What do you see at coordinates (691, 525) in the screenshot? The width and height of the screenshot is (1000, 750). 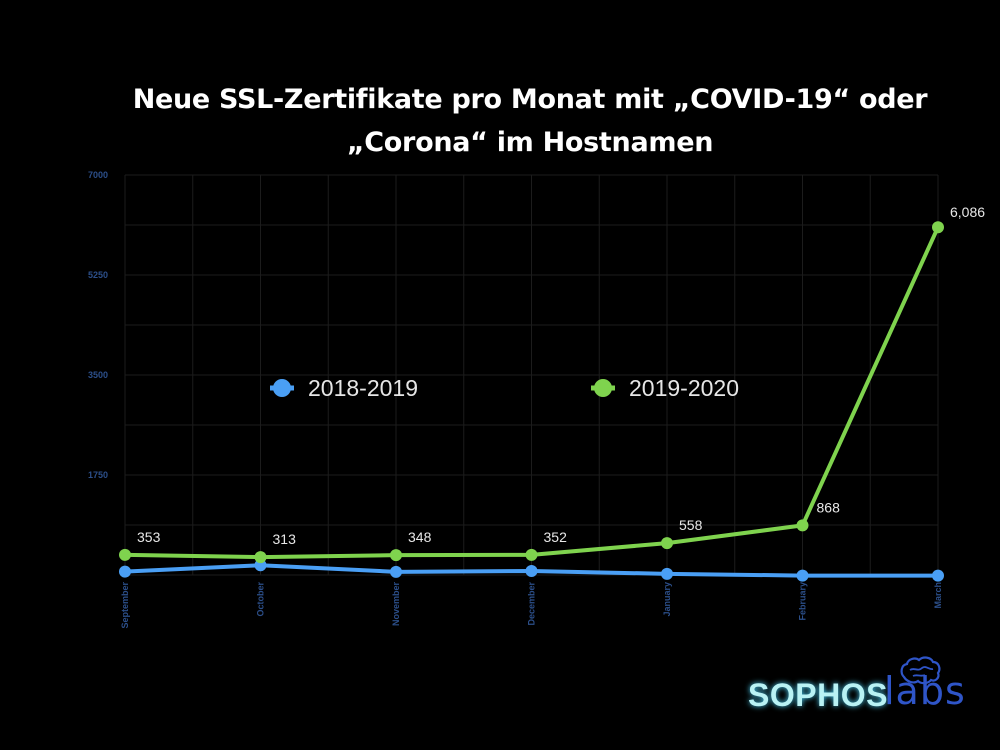 I see `data-label: 558` at bounding box center [691, 525].